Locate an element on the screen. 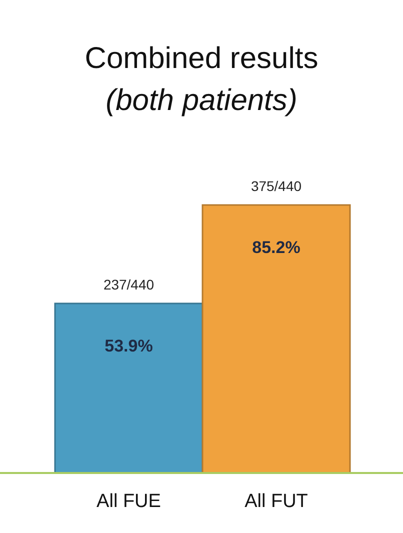 The image size is (403, 533). annotation: 237/440 is located at coordinates (128, 284).